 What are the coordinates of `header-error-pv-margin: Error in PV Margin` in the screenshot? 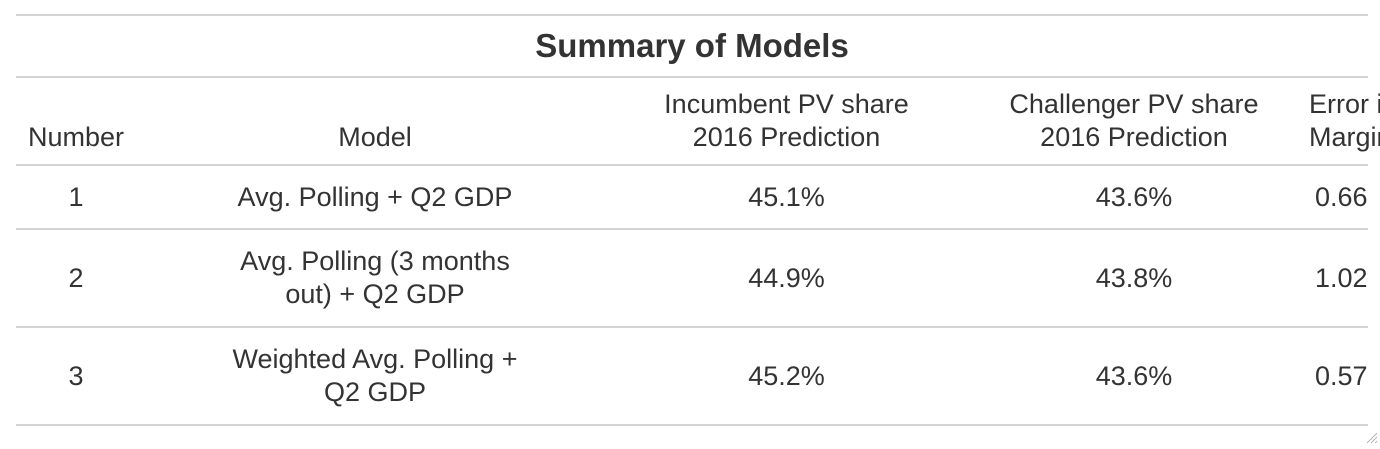 It's located at (1344, 121).